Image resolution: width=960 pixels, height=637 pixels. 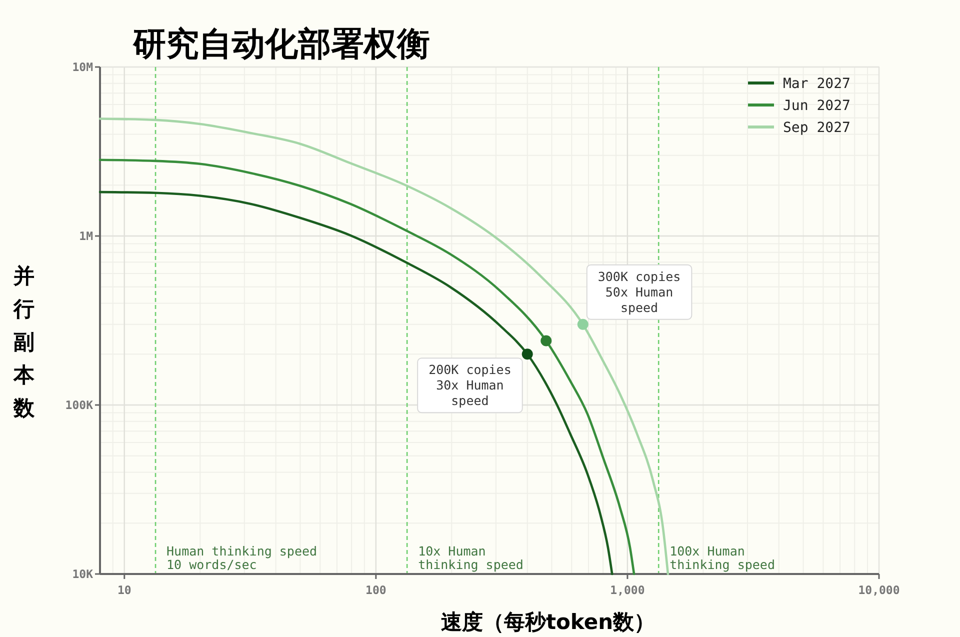 I want to click on y-tick-label: 10M, so click(x=83, y=67).